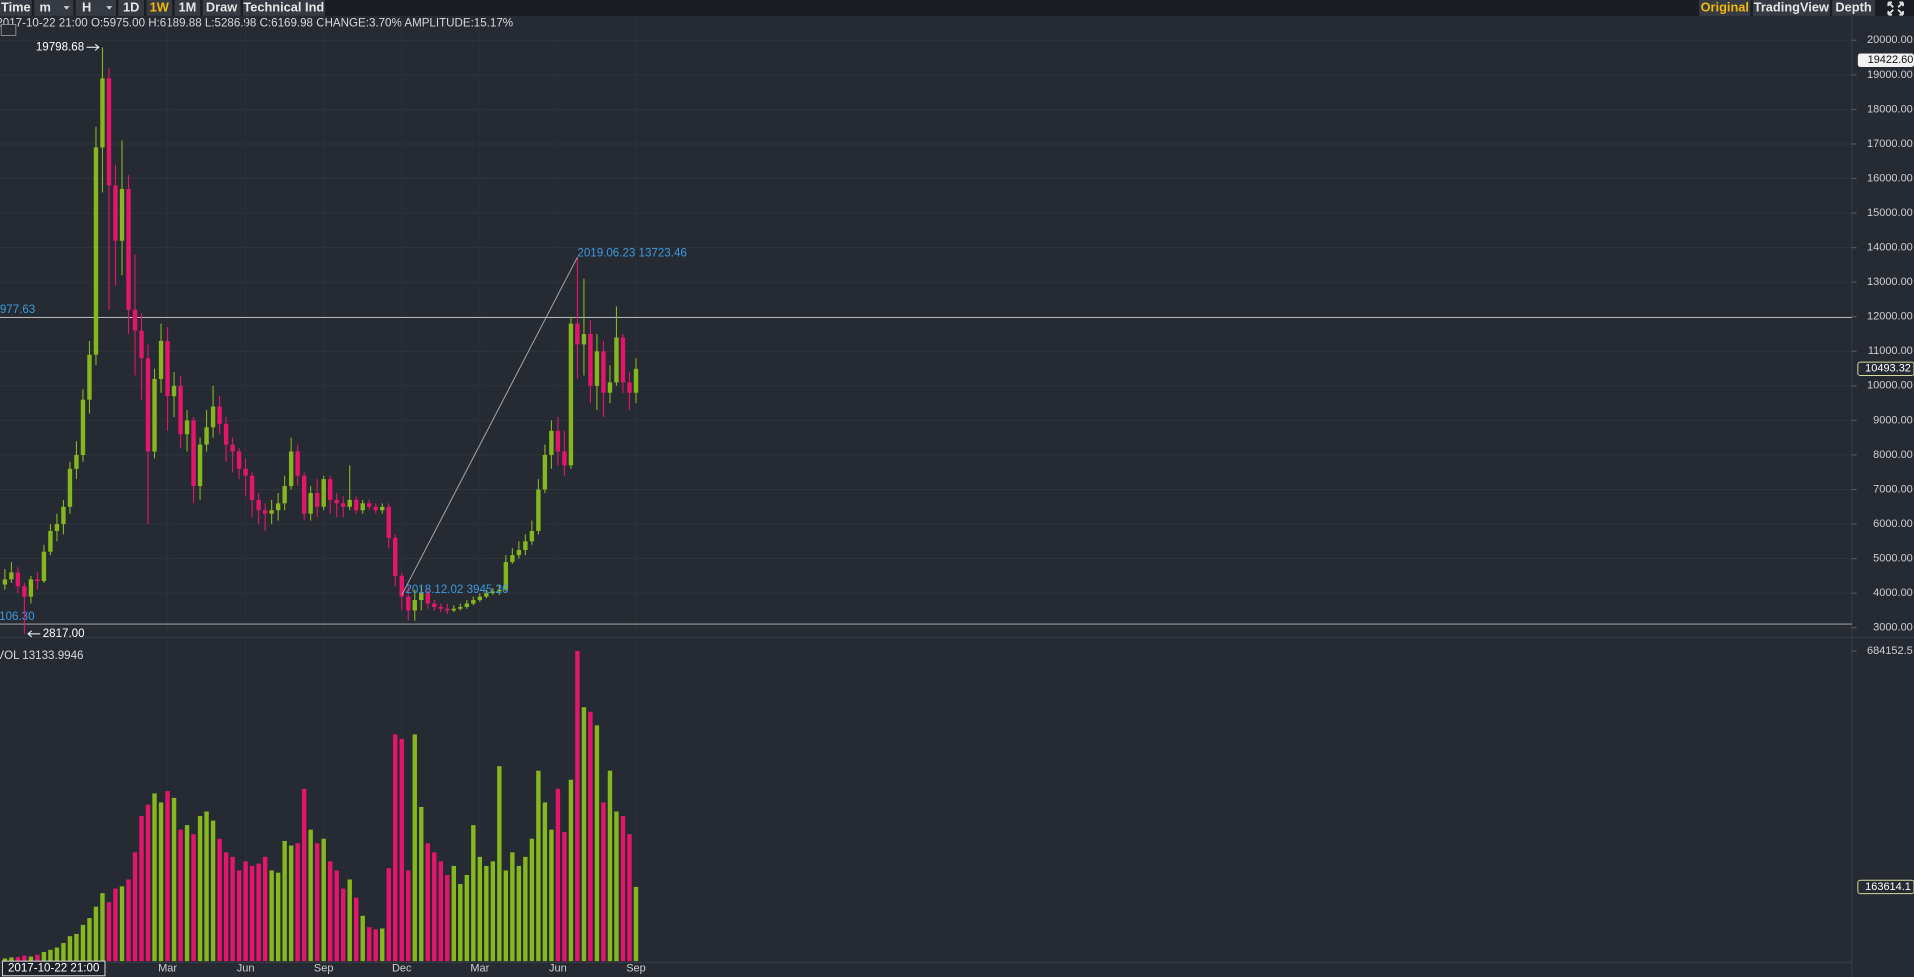 This screenshot has width=1914, height=977. I want to click on min-price-arrow, so click(34, 634).